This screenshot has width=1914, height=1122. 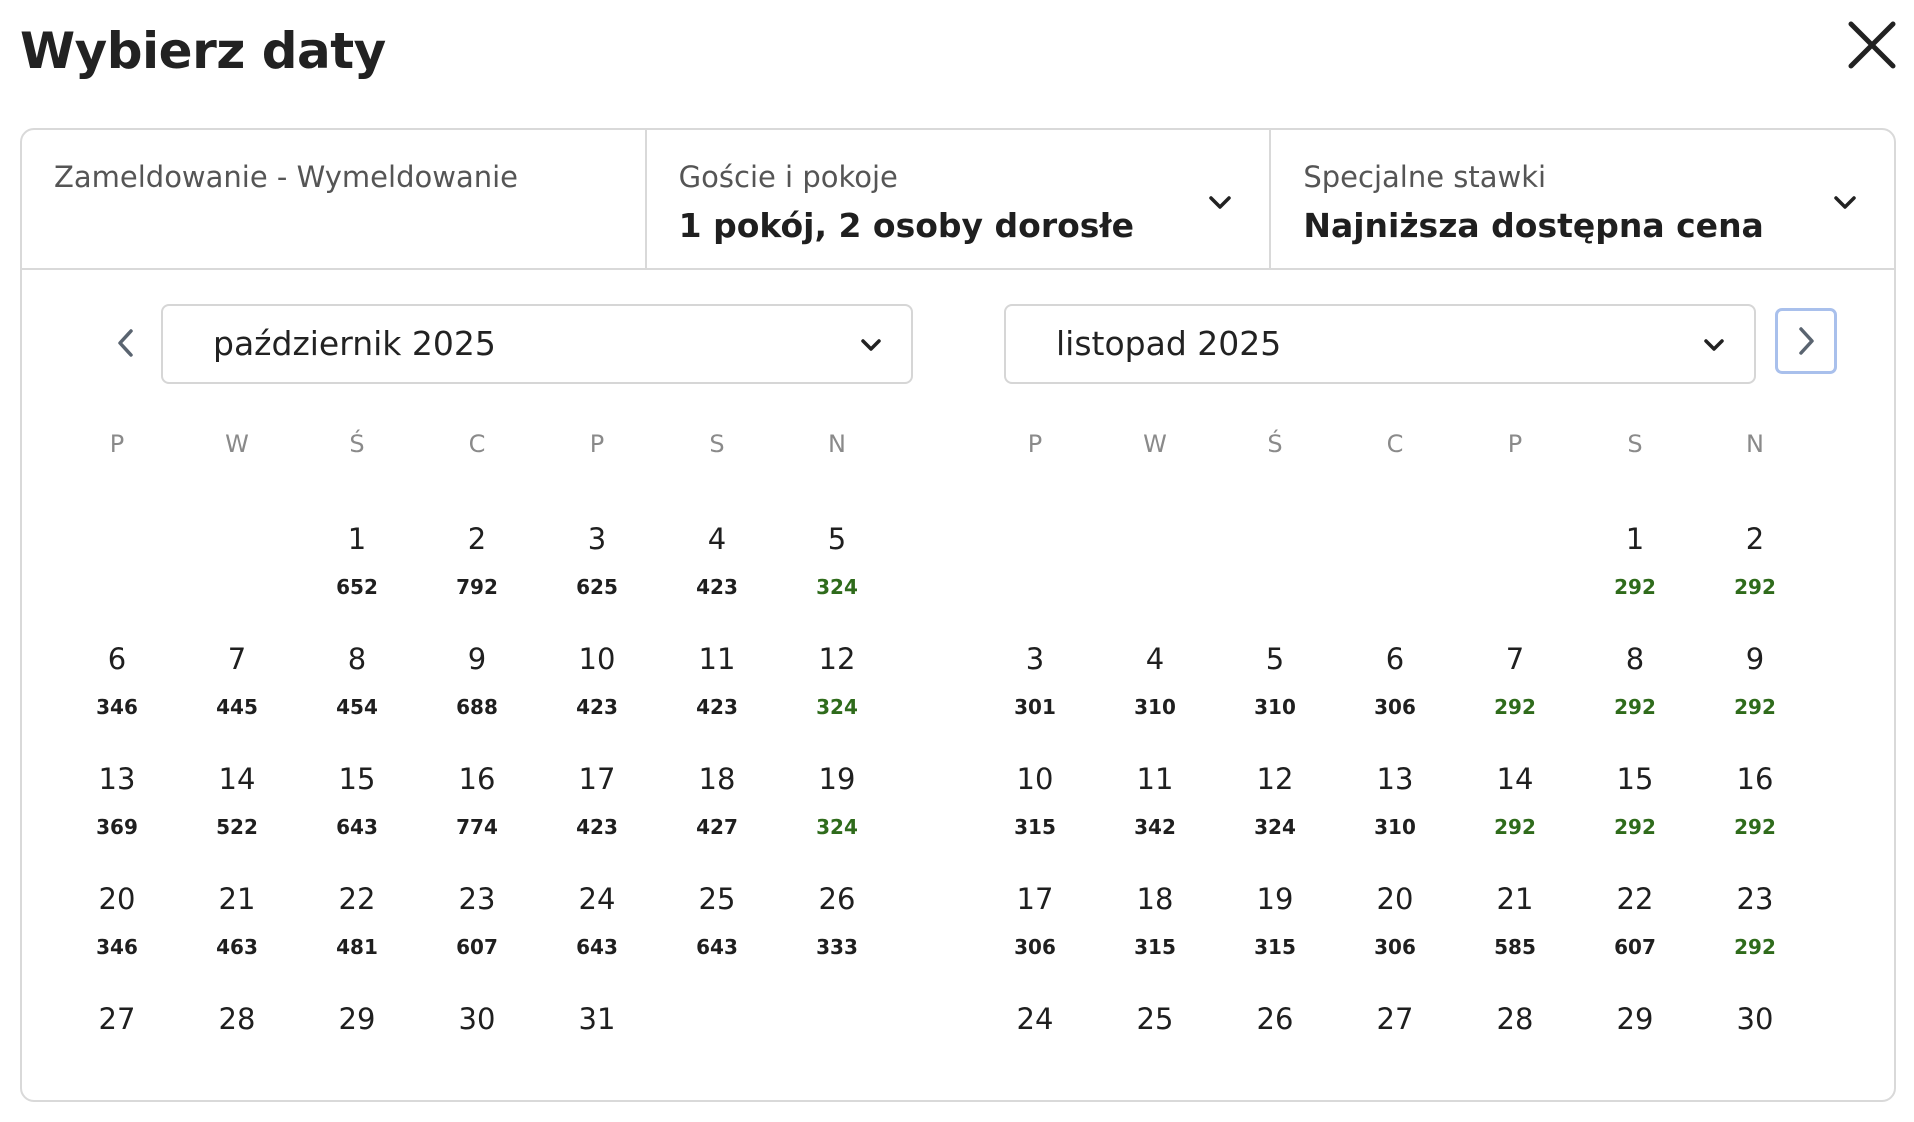 What do you see at coordinates (1035, 810) in the screenshot?
I see `day-cell: 10 315` at bounding box center [1035, 810].